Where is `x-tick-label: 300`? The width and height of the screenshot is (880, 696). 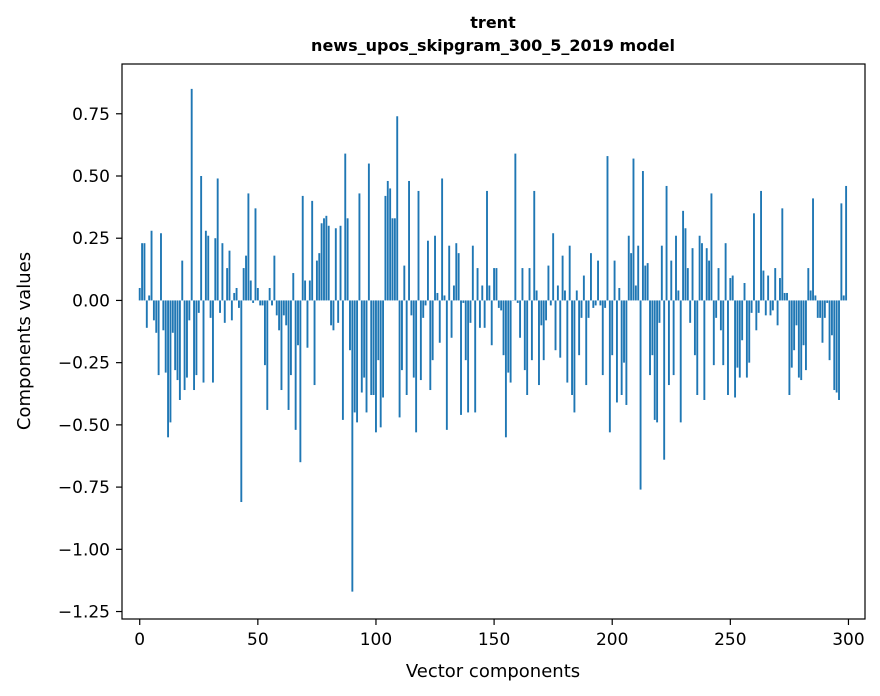
x-tick-label: 300 is located at coordinates (848, 640).